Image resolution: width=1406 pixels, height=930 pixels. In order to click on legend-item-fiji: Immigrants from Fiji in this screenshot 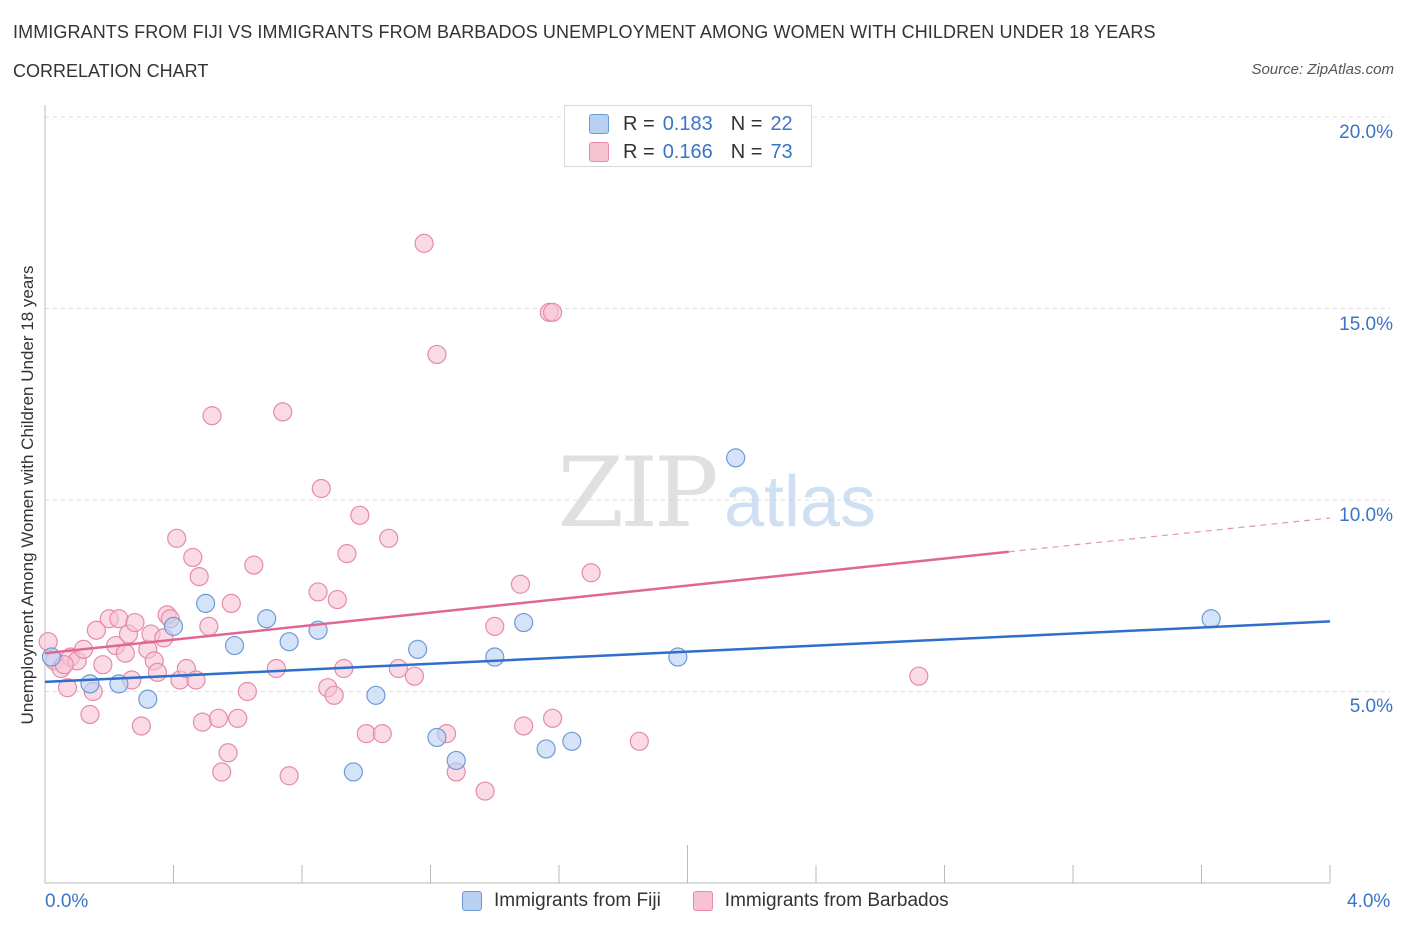, I will do `click(561, 901)`.